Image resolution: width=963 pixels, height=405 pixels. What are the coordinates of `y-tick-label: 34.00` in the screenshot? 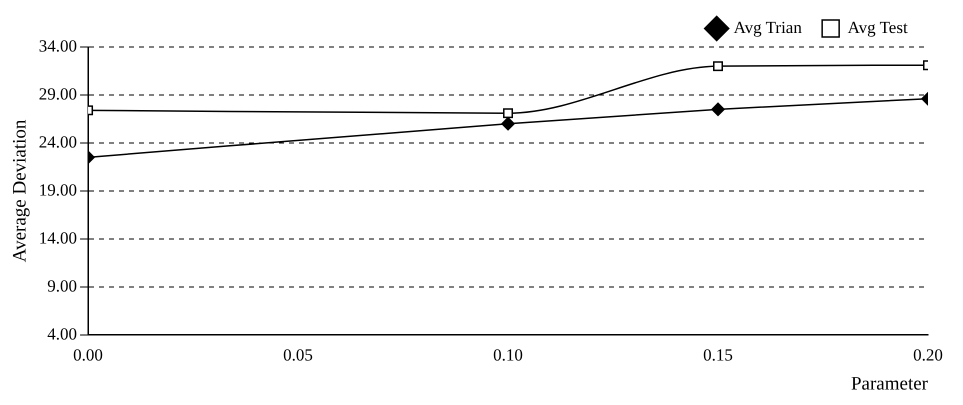 It's located at (58, 46).